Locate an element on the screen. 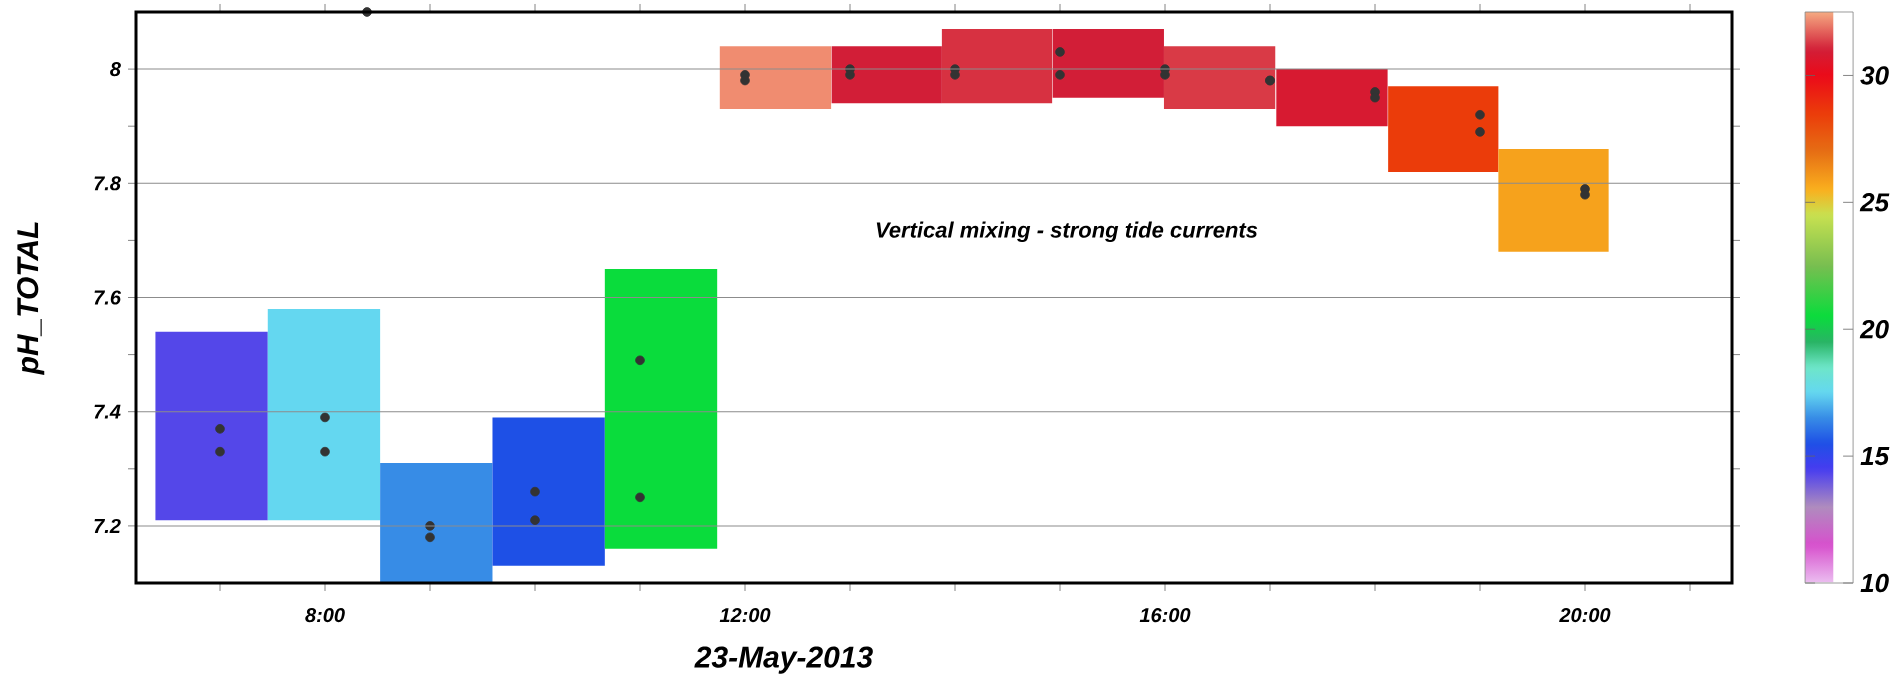 The image size is (1897, 681). color-bar-label: 25 is located at coordinates (1874, 202).